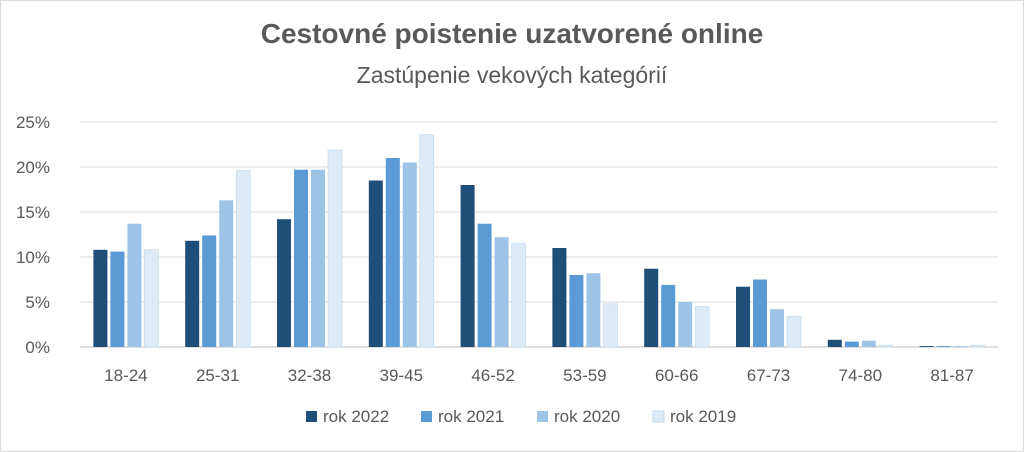 The height and width of the screenshot is (452, 1024). What do you see at coordinates (217, 375) in the screenshot?
I see `x-tick-label: 25-31` at bounding box center [217, 375].